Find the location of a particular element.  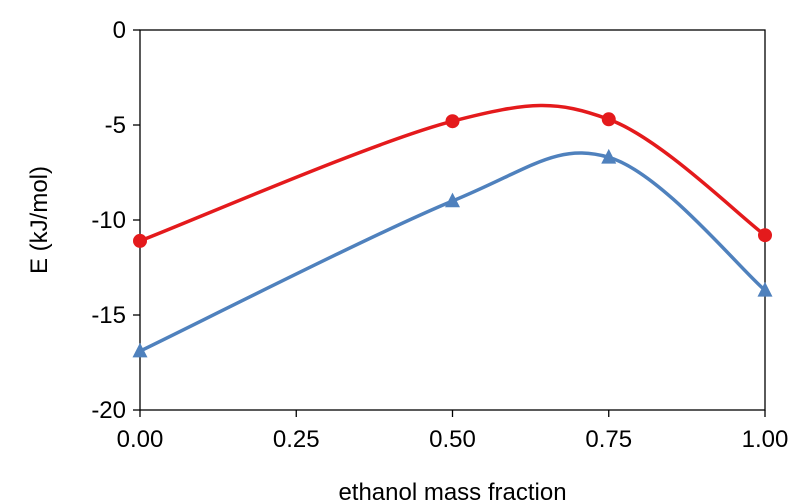

x-axis: 0.00 0.25 0.50 0.75 1.00 is located at coordinates (453, 431).